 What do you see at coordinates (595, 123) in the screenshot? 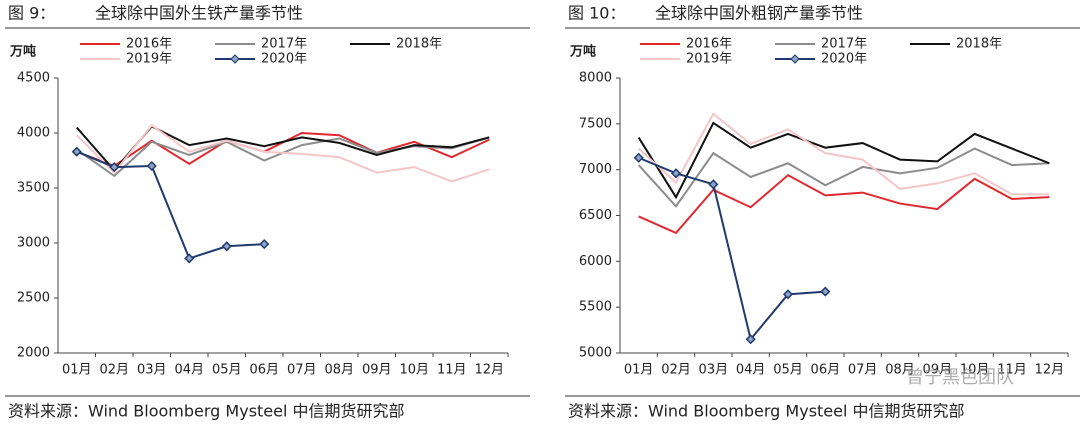
I see `y-tick-label: 7500` at bounding box center [595, 123].